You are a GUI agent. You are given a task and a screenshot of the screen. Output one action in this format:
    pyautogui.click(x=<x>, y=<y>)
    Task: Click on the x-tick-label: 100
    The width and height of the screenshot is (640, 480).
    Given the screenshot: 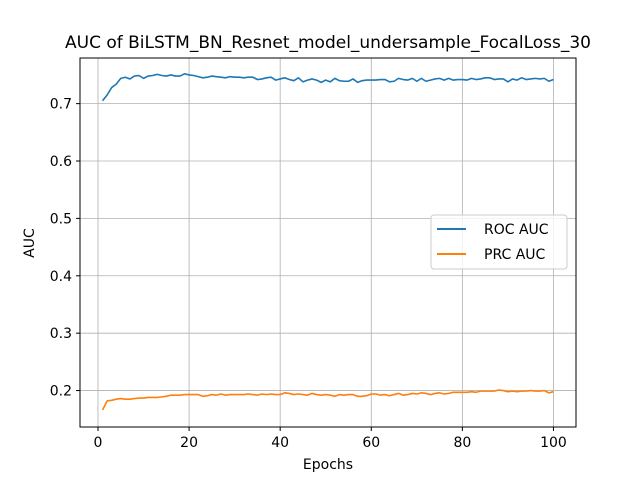 What is the action you would take?
    pyautogui.click(x=553, y=443)
    